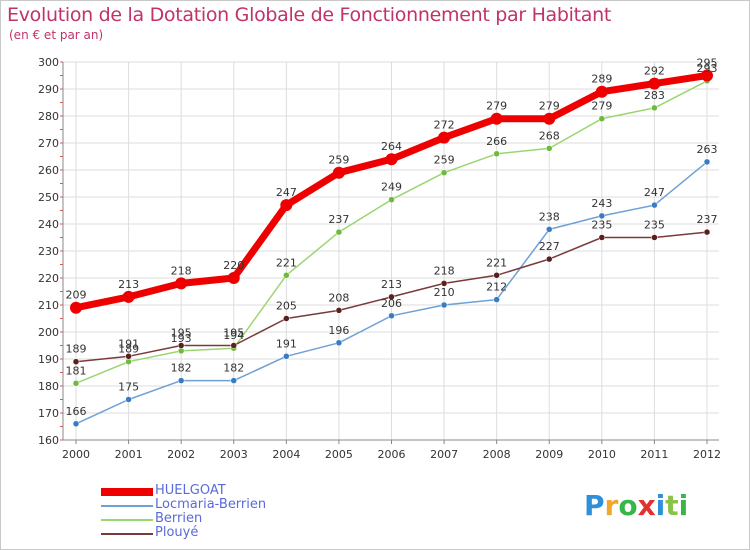  I want to click on data-label: 279, so click(601, 106).